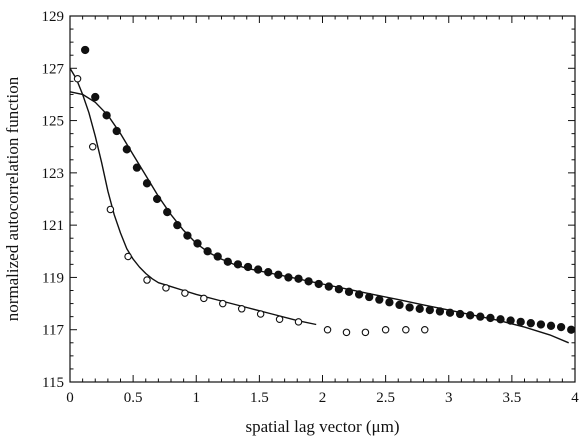 The image size is (579, 442). Describe the element at coordinates (53, 122) in the screenshot. I see `y-tick-label: 125` at that location.